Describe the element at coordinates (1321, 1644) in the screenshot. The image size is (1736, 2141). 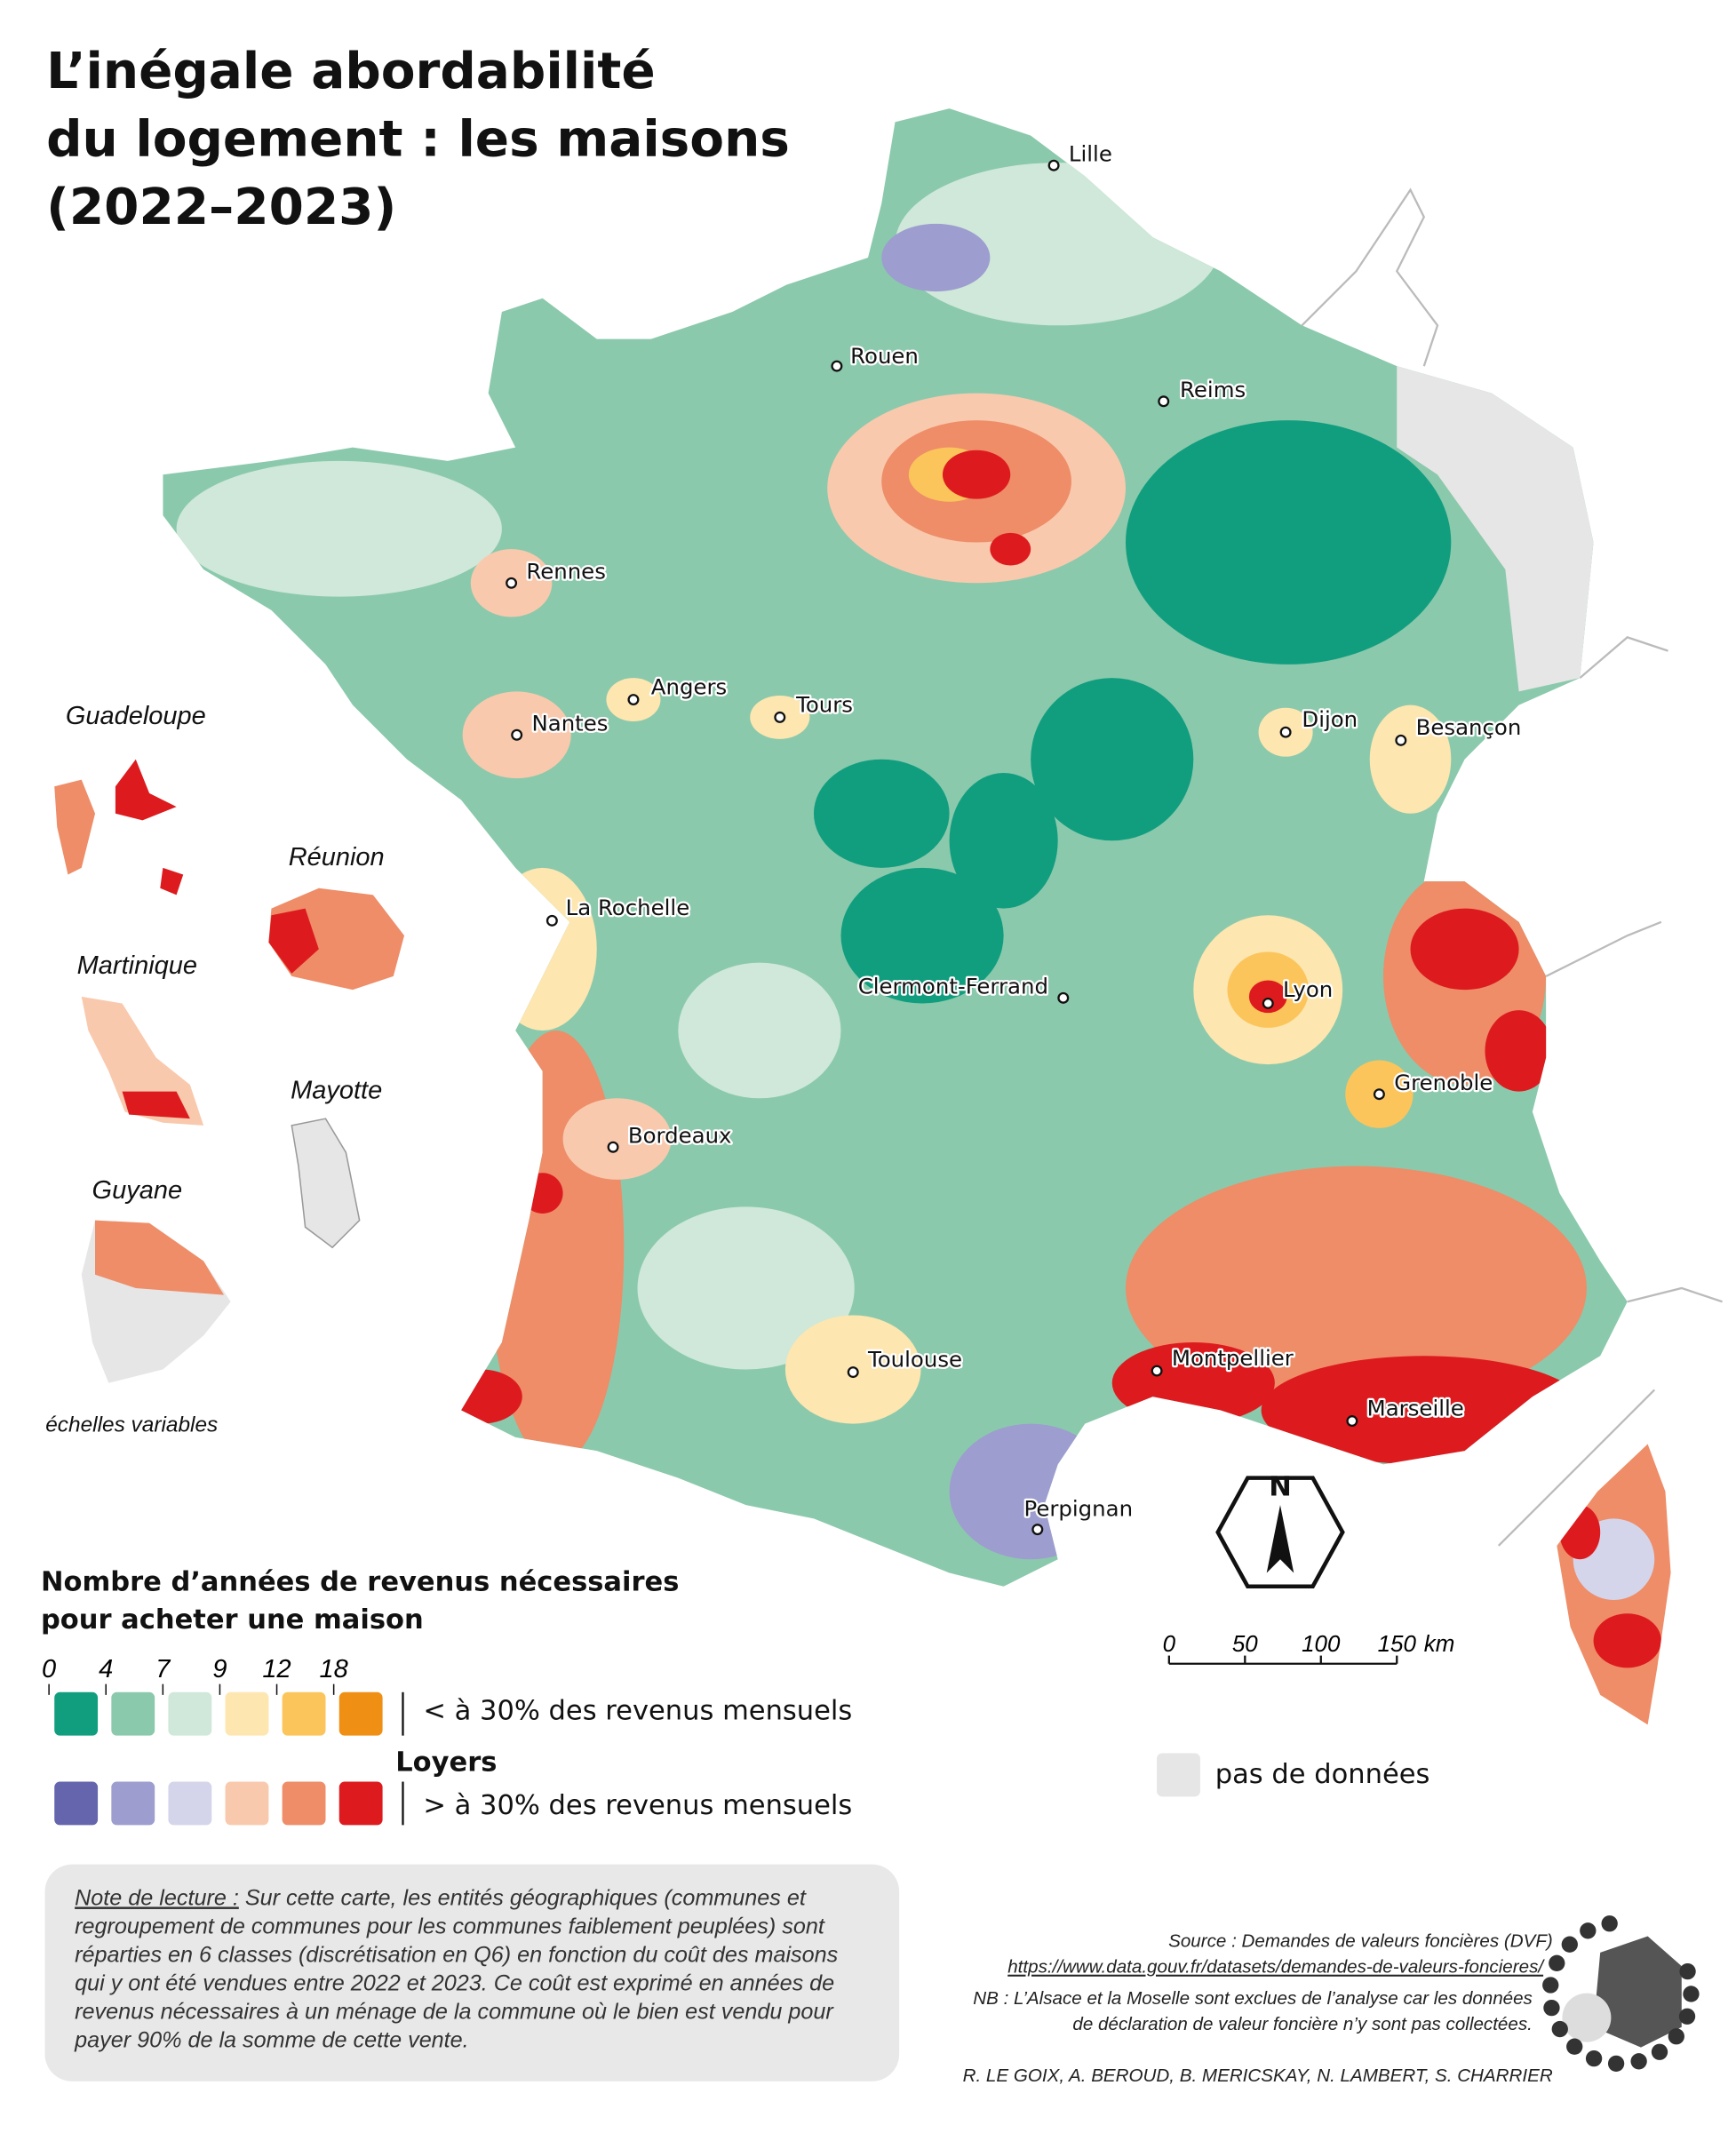
I see `scale-label: 100` at that location.